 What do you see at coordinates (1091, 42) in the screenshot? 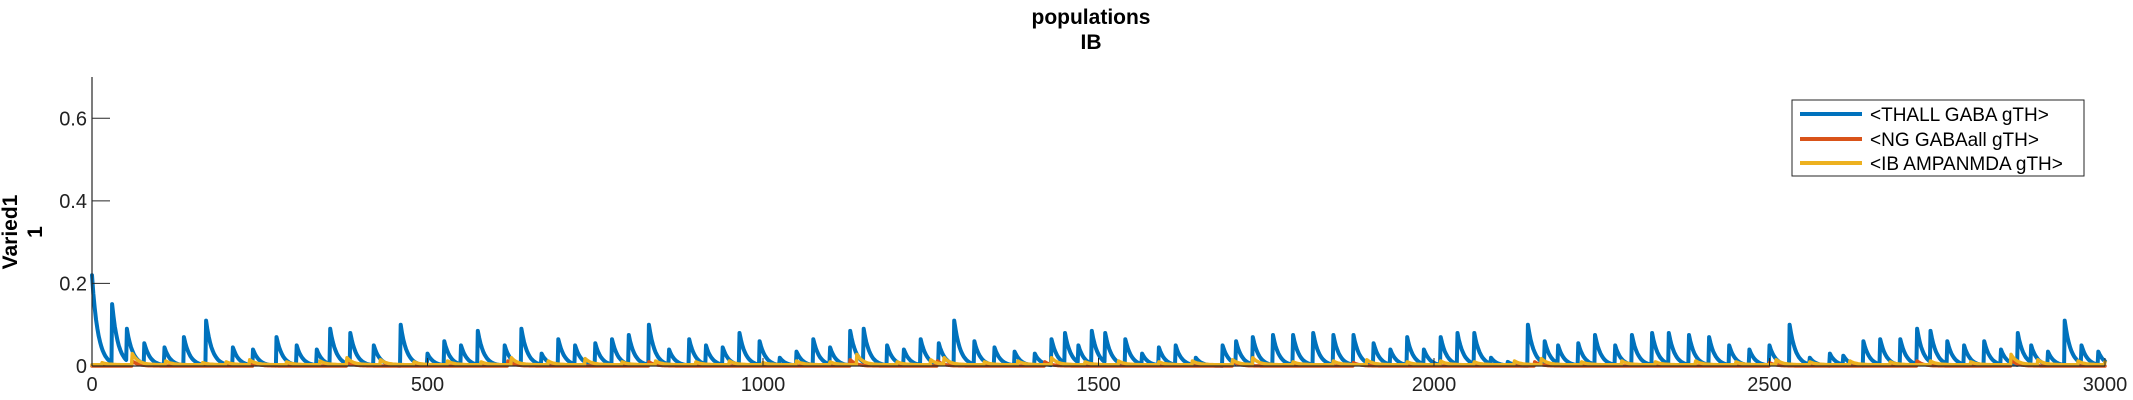
I see `chart-title-line-2: IB` at bounding box center [1091, 42].